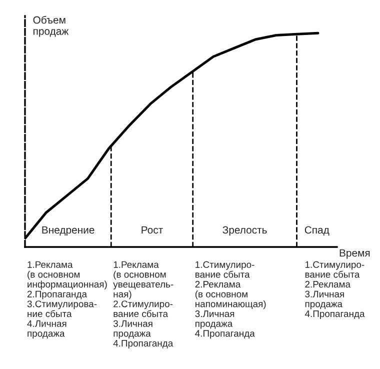 The height and width of the screenshot is (369, 380). Describe the element at coordinates (67, 300) in the screenshot. I see `text: 1.Реклама (в основном информационная) 2.Пропаганда 3.Стимулирова- ние сбыта 4.Личная продажа` at that location.